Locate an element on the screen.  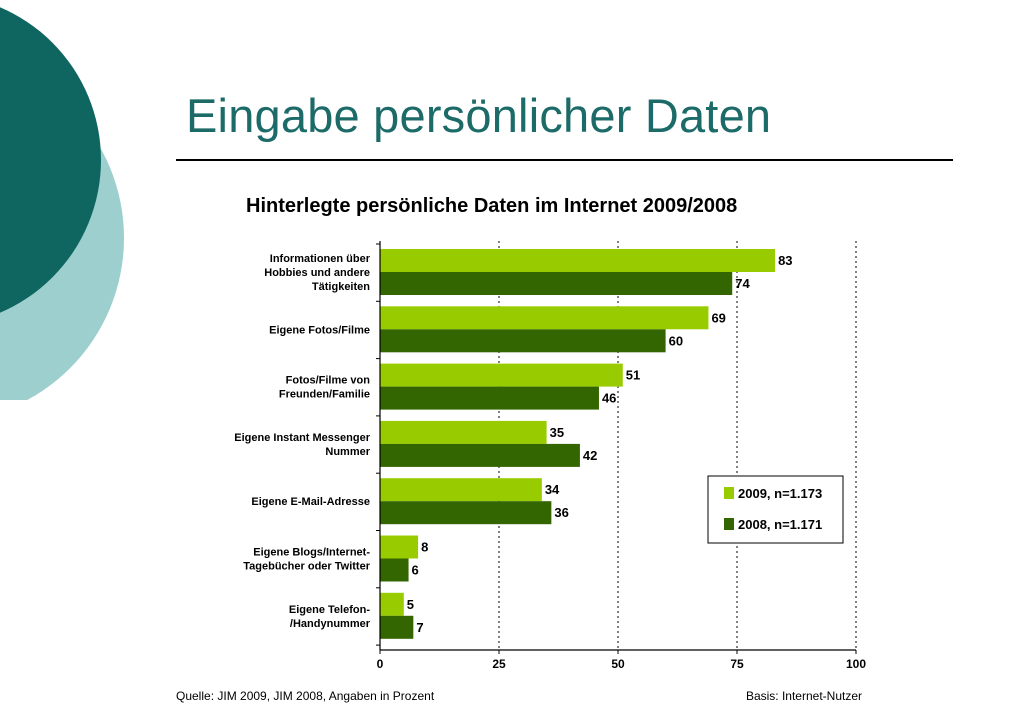
data-label: 60 is located at coordinates (676, 340).